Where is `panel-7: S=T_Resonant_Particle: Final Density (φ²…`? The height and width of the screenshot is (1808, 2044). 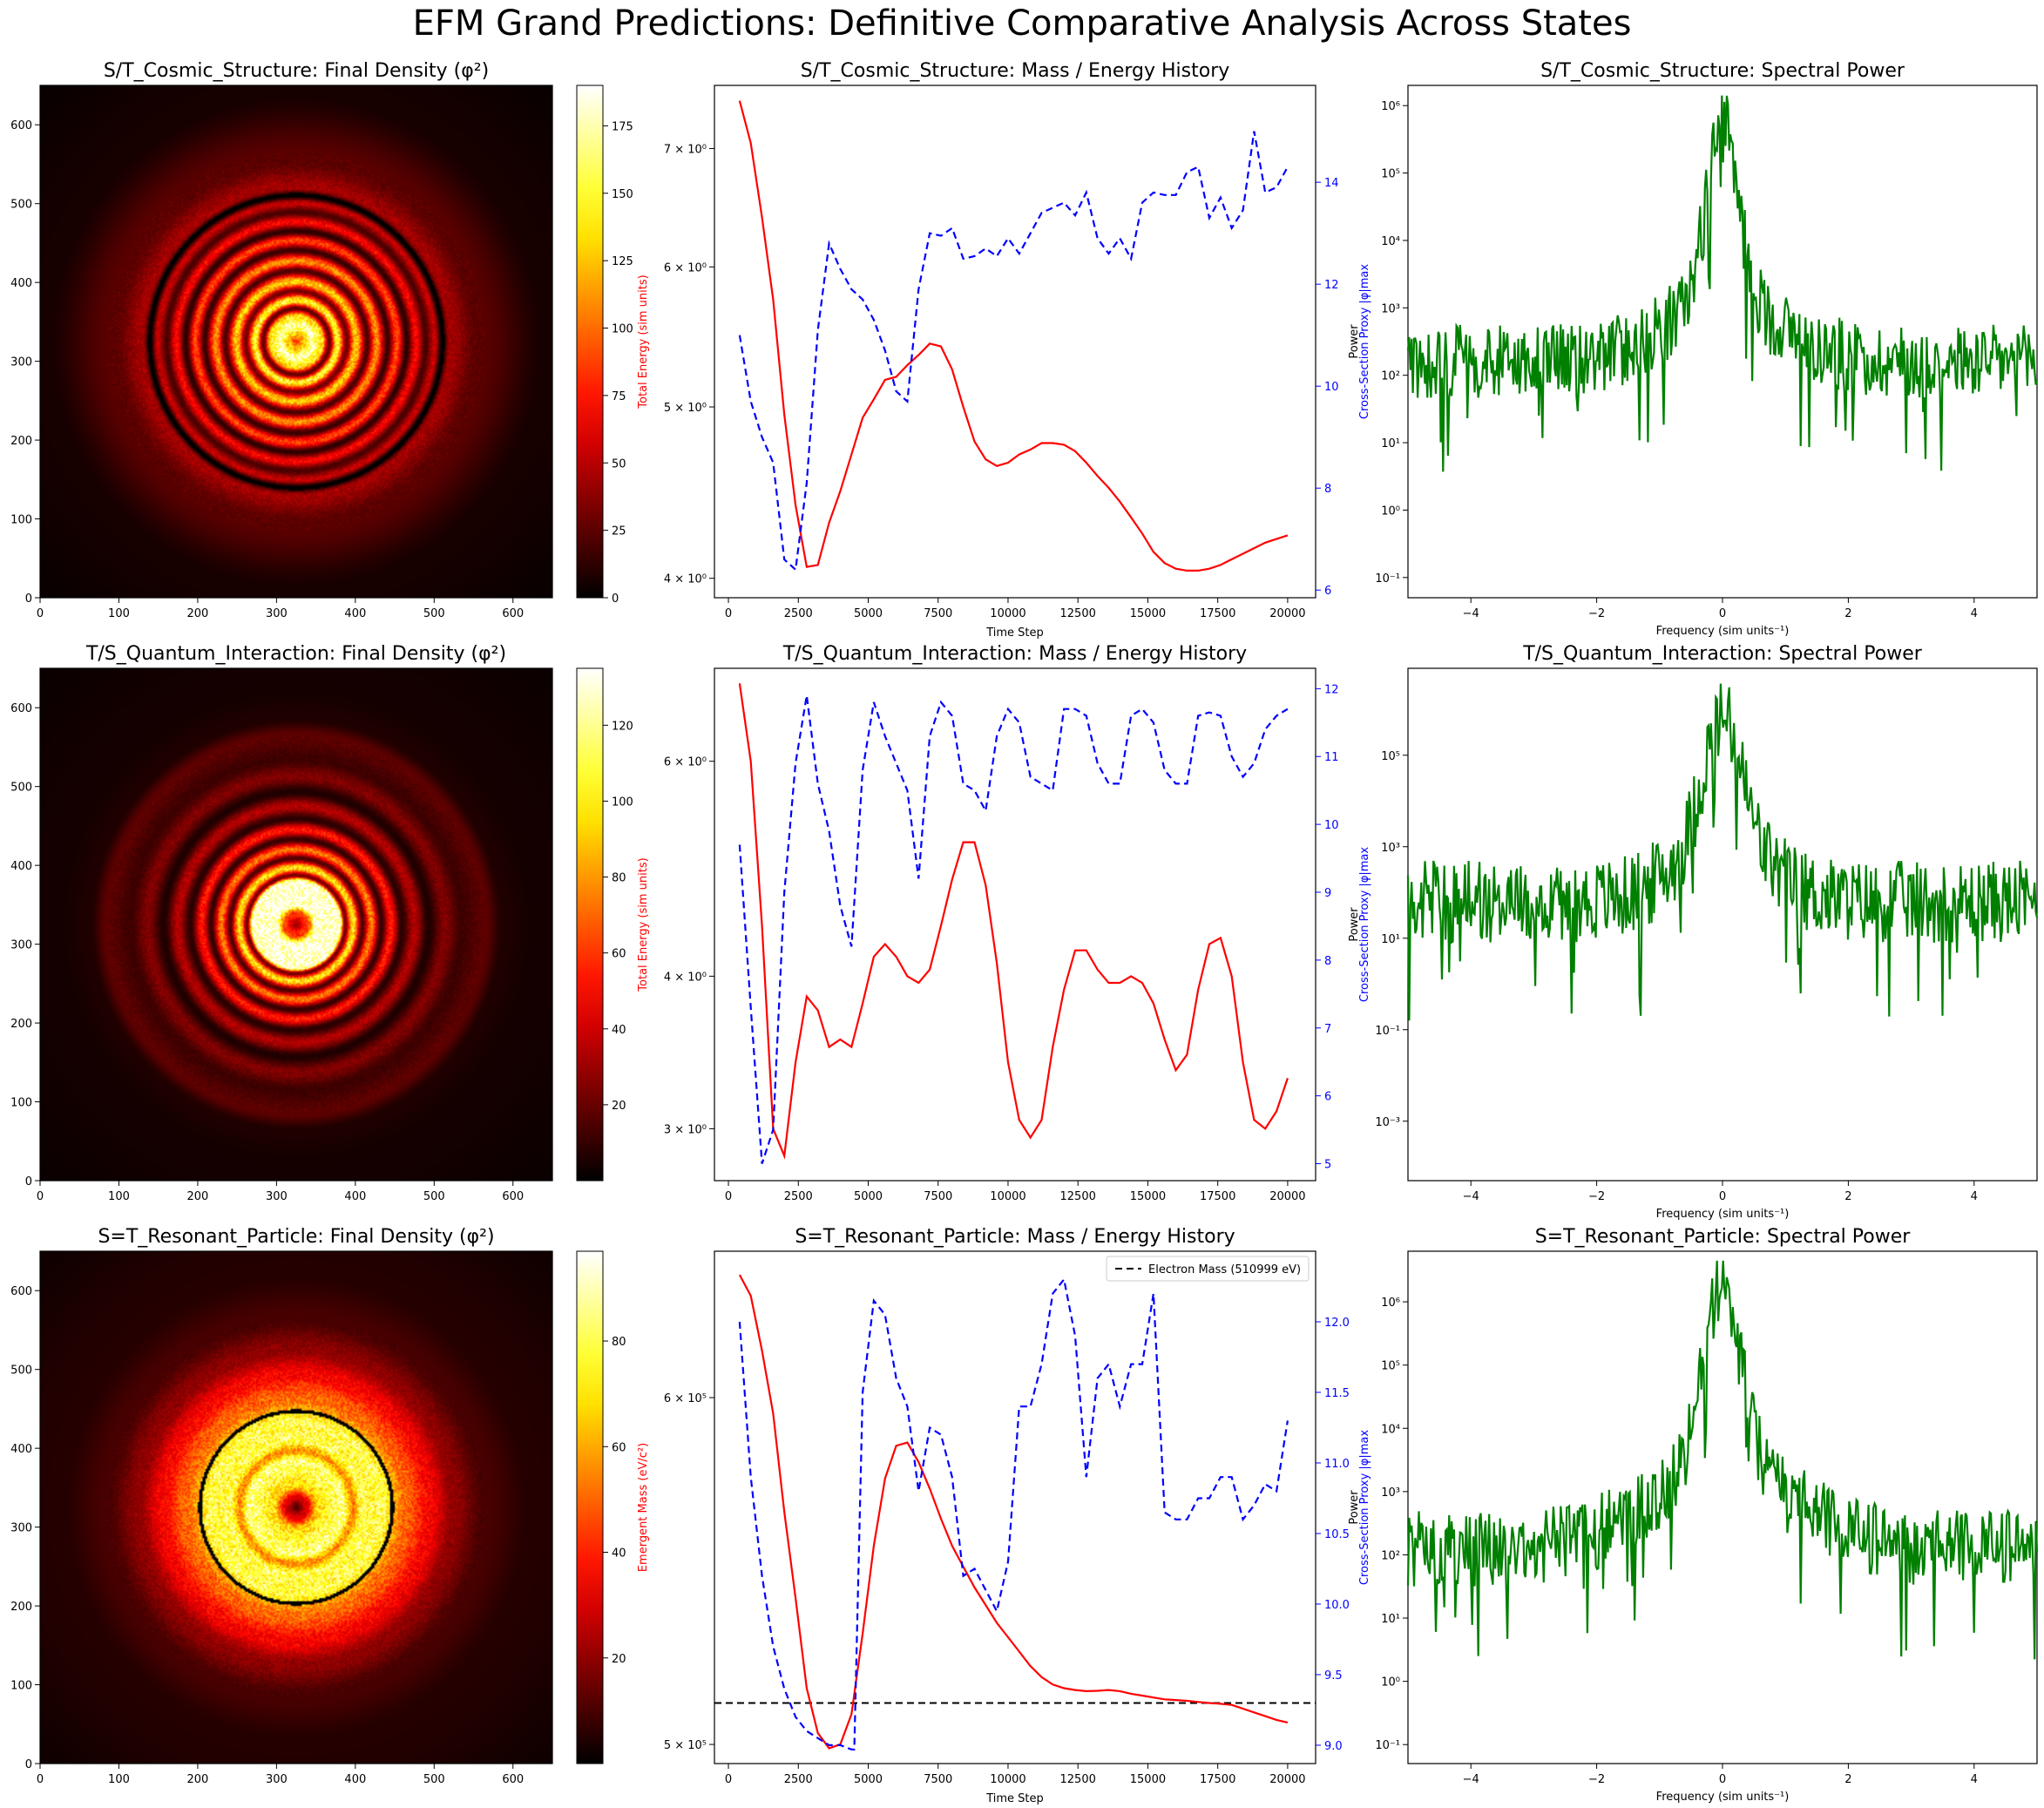
panel-7: S=T_Resonant_Particle: Final Density (φ²… is located at coordinates (318, 1506).